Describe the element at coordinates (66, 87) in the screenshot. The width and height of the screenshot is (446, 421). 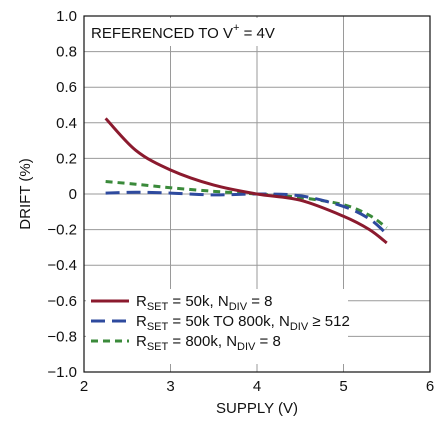
I see `y-tick-label: 0.6` at that location.